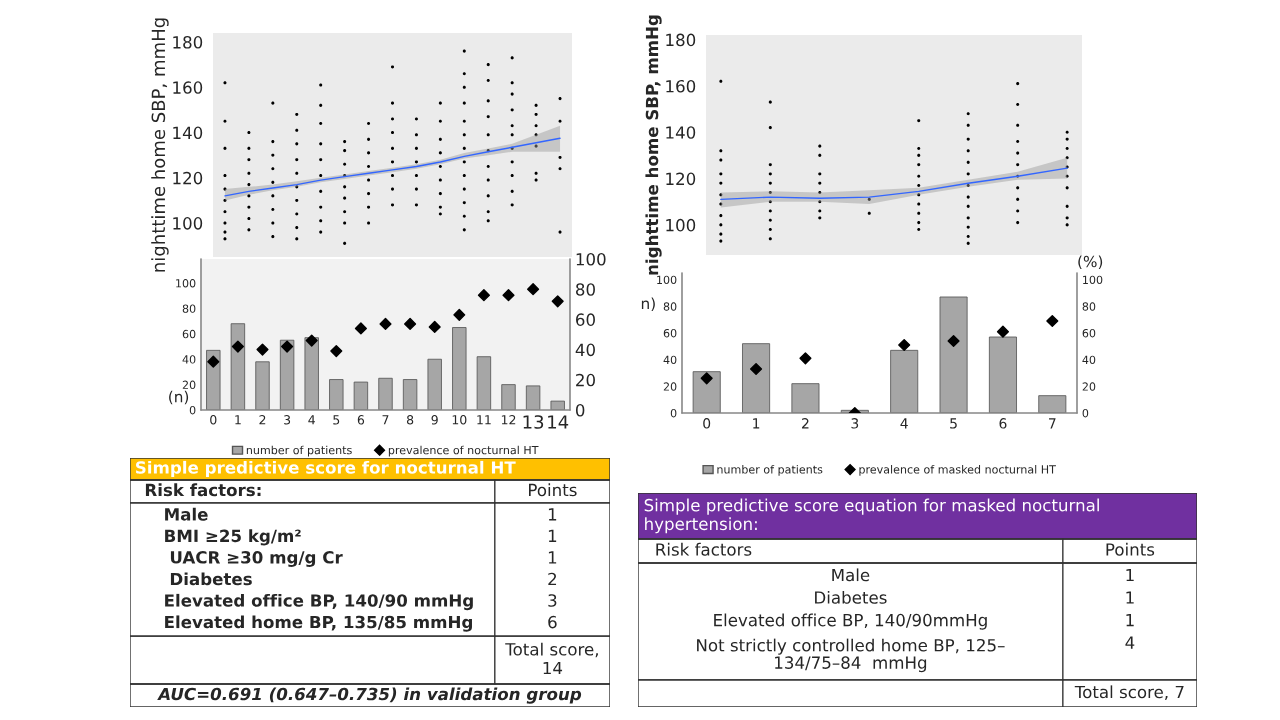 Image resolution: width=1280 pixels, height=720 pixels. What do you see at coordinates (326, 469) in the screenshot?
I see `text: Simple predictive score for nocturnal HT` at bounding box center [326, 469].